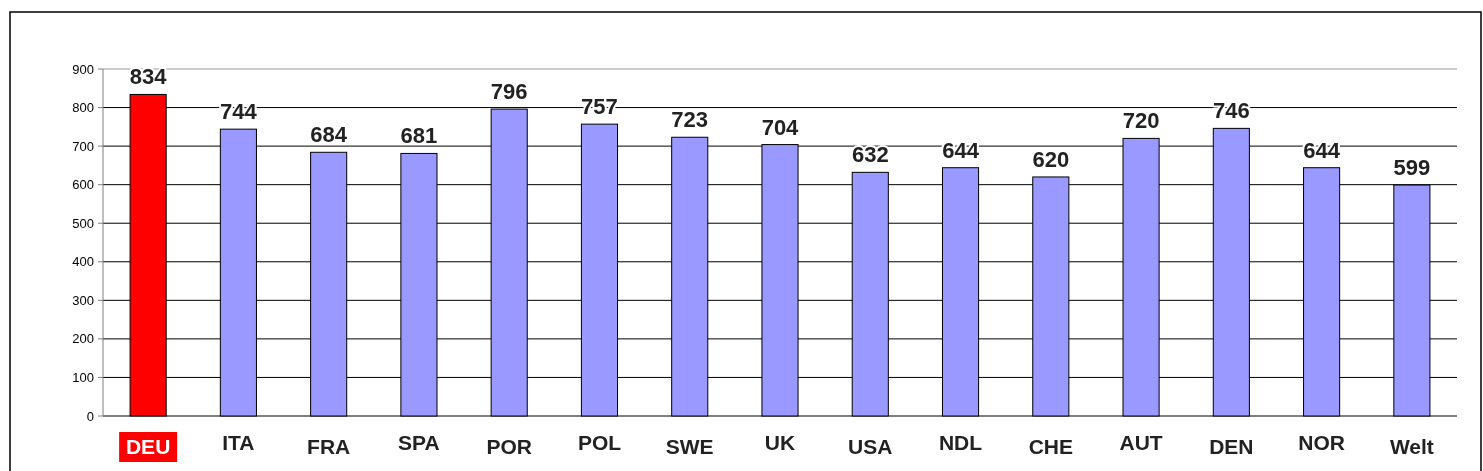 The width and height of the screenshot is (1483, 471). Describe the element at coordinates (1141, 442) in the screenshot. I see `x-tick-label: AUT` at that location.